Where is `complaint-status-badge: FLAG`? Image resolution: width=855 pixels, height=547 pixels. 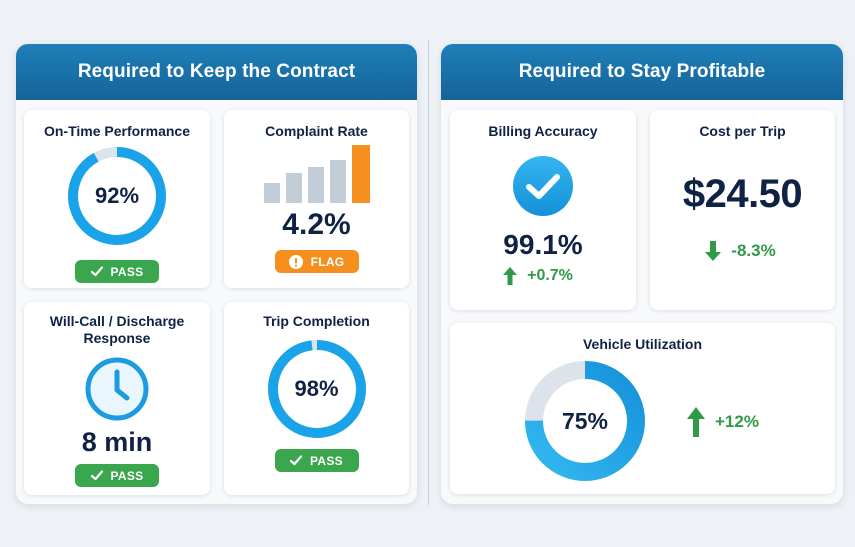 complaint-status-badge: FLAG is located at coordinates (316, 261).